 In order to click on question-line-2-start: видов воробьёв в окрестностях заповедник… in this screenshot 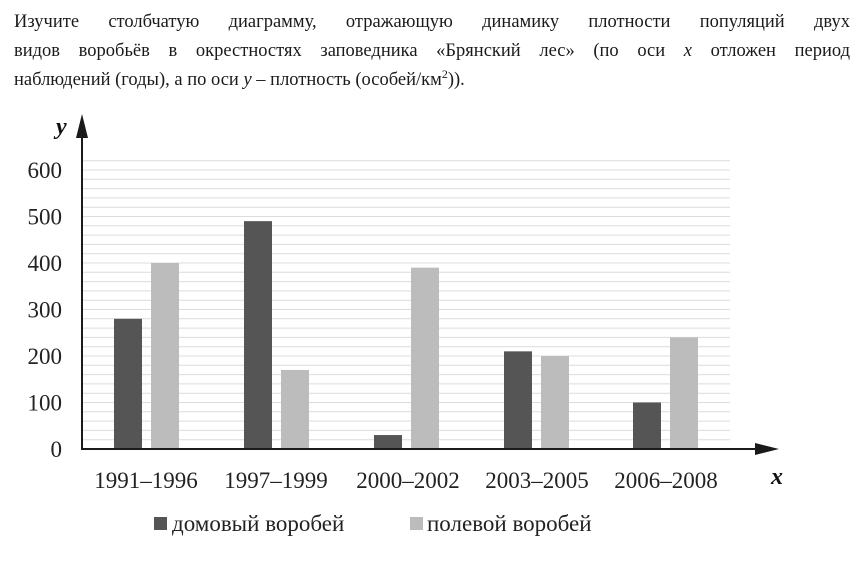, I will do `click(349, 51)`.